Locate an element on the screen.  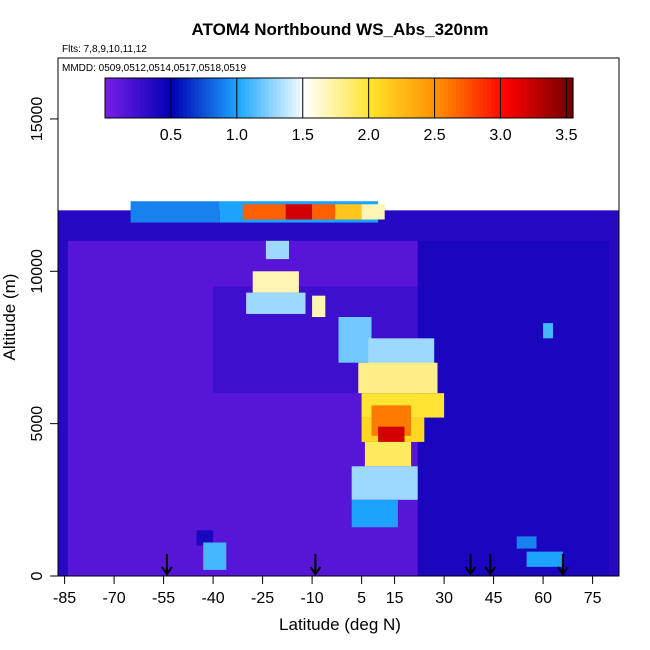
x-tick-label: -85 is located at coordinates (64, 598).